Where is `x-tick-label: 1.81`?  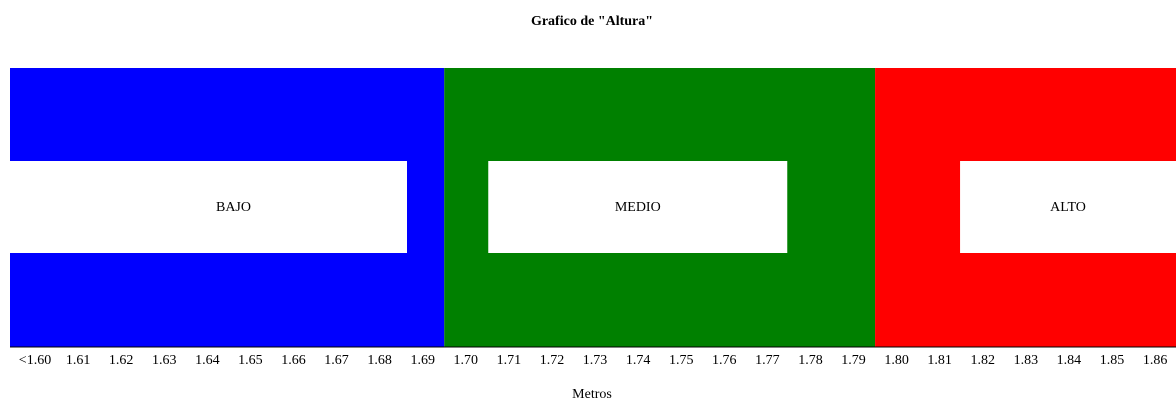 x-tick-label: 1.81 is located at coordinates (939, 360).